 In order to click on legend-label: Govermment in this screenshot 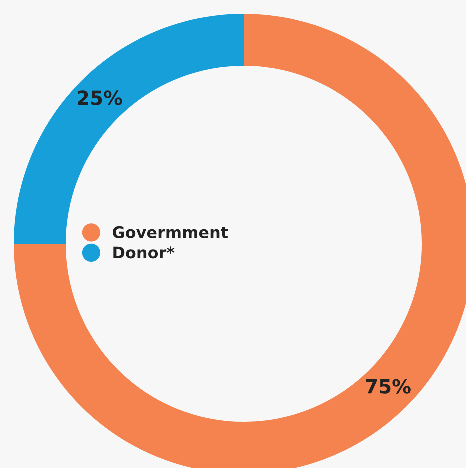, I will do `click(170, 232)`.